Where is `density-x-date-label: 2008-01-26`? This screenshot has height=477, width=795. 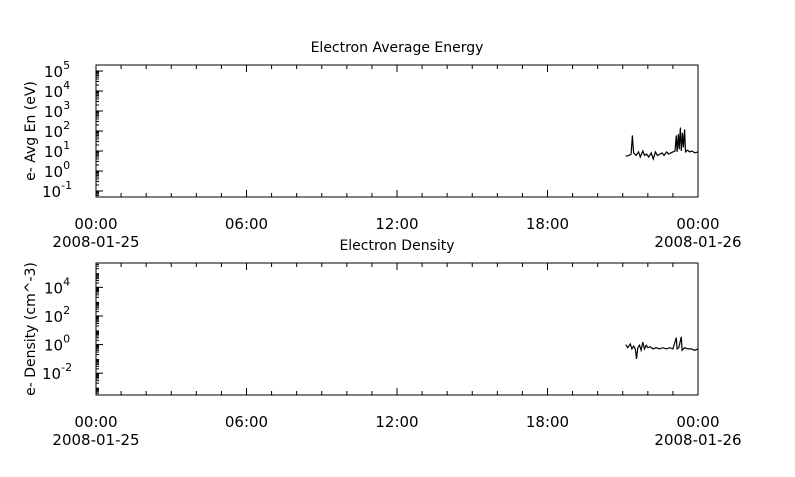 density-x-date-label: 2008-01-26 is located at coordinates (697, 440).